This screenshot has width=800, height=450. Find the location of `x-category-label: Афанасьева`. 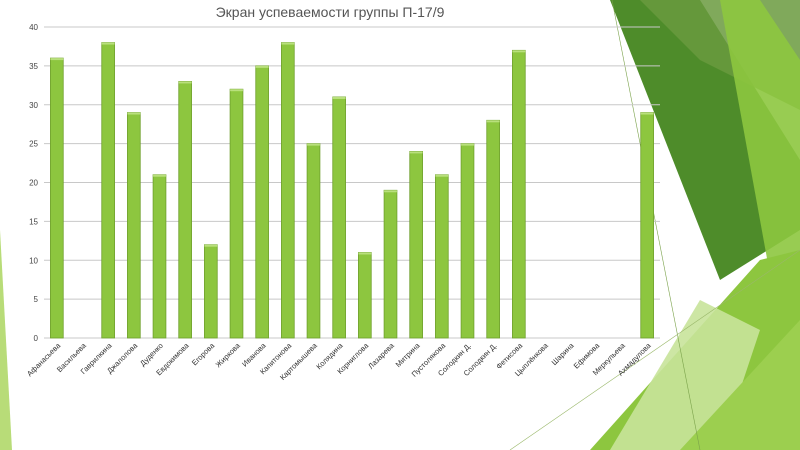

x-category-label: Афанасьева is located at coordinates (44, 359).